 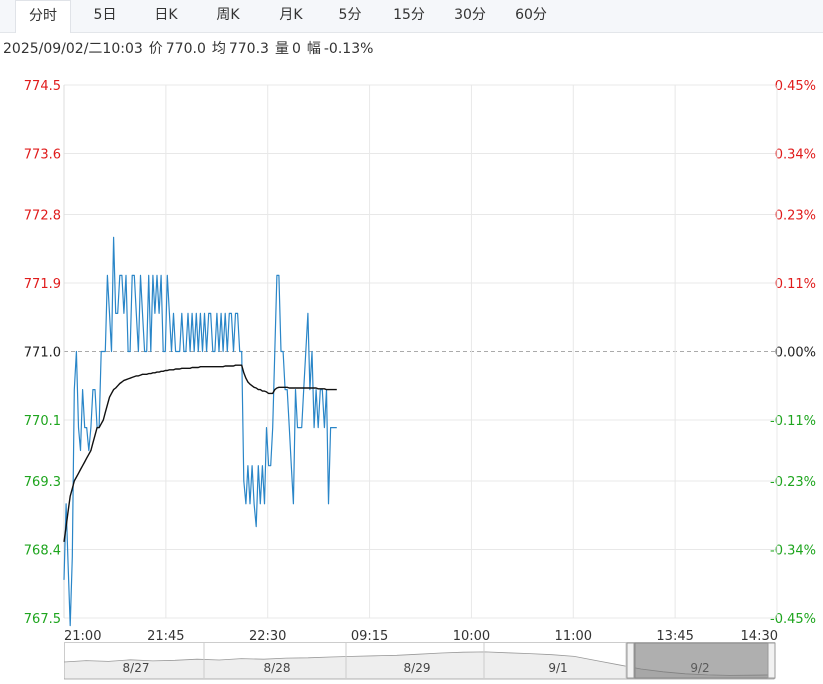 What do you see at coordinates (267, 635) in the screenshot?
I see `x-tick-label: 22:30` at bounding box center [267, 635].